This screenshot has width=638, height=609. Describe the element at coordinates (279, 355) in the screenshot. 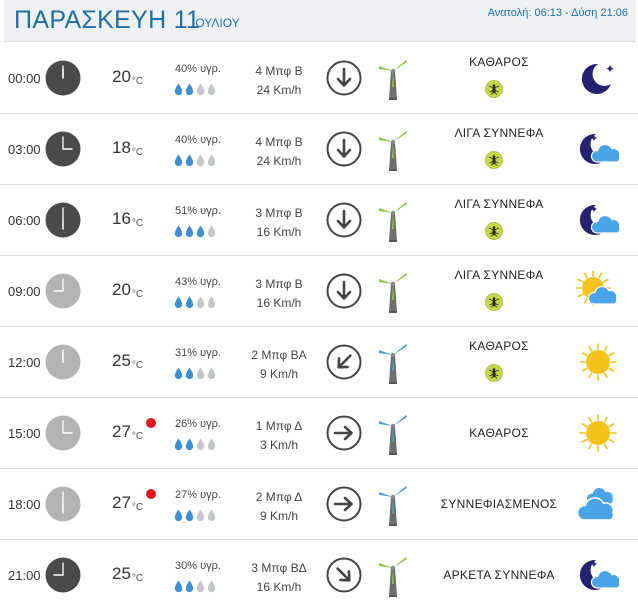

I see `wind-force: 2 Μπφ ΒΑ` at that location.